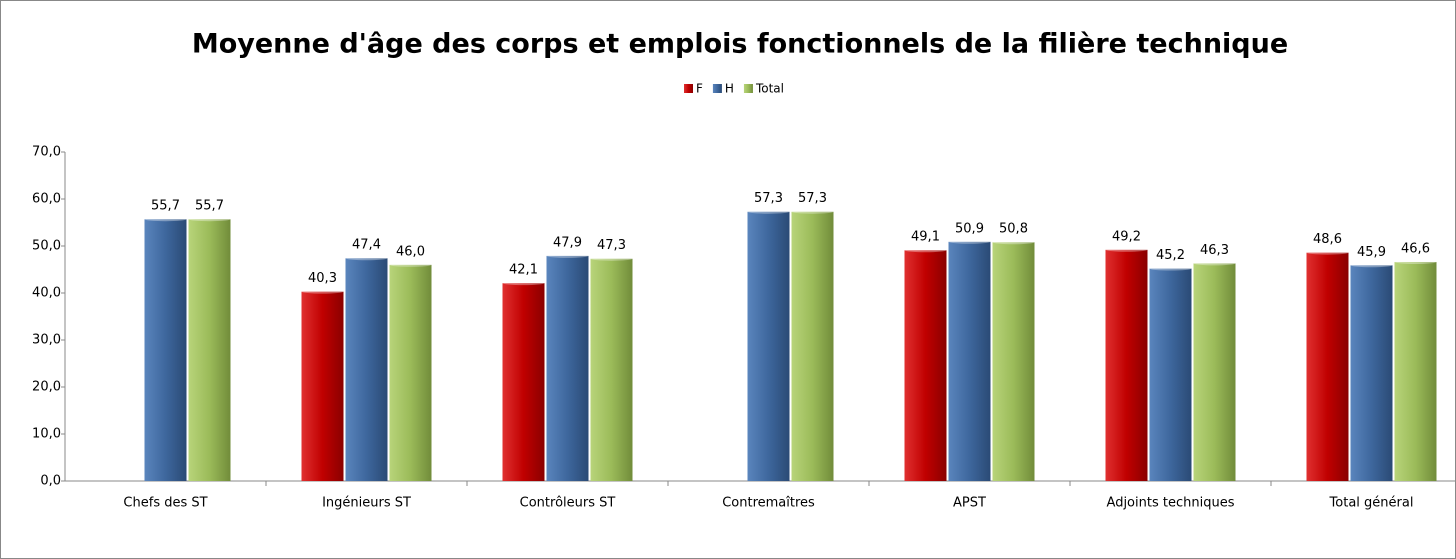 The width and height of the screenshot is (1456, 559). Describe the element at coordinates (46, 293) in the screenshot. I see `y-tick-label: 40,0` at that location.